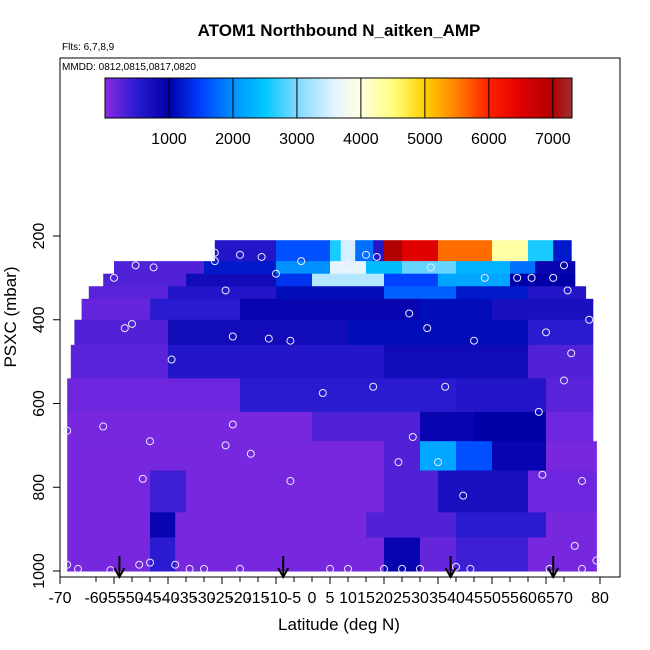 The image size is (650, 650). I want to click on x-axis-label: Latitude (deg N), so click(339, 624).